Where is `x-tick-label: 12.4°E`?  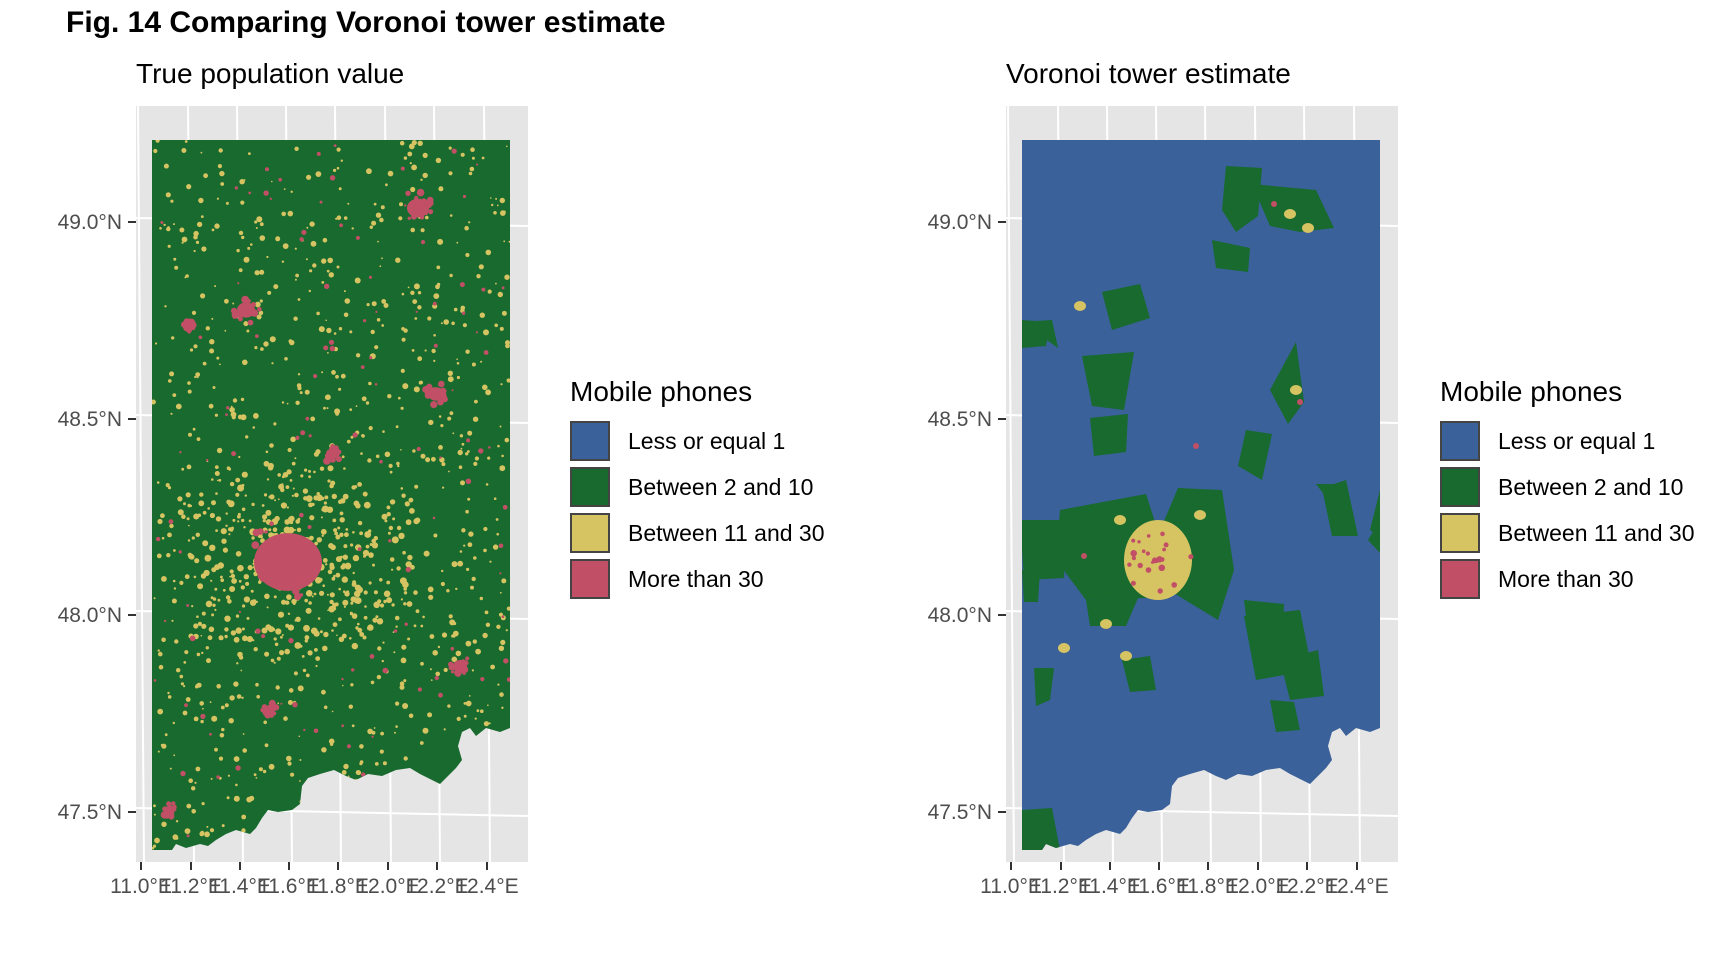 x-tick-label: 12.4°E is located at coordinates (486, 886).